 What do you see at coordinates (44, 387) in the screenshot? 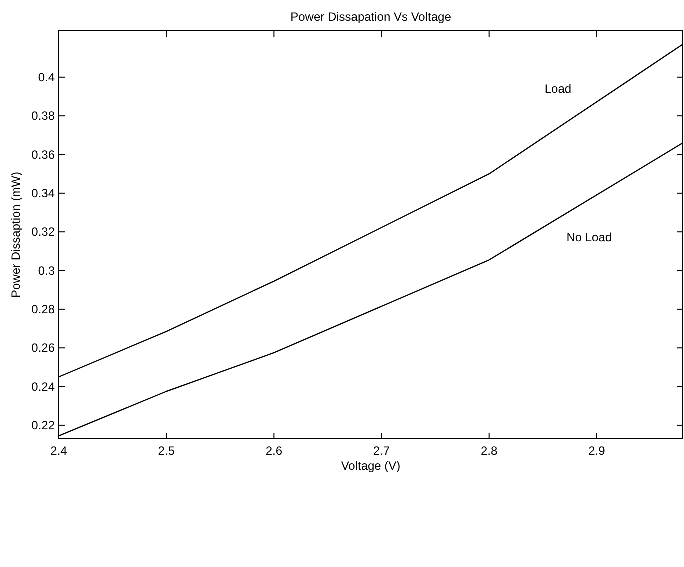
I see `y-tick-label: 0.24` at bounding box center [44, 387].